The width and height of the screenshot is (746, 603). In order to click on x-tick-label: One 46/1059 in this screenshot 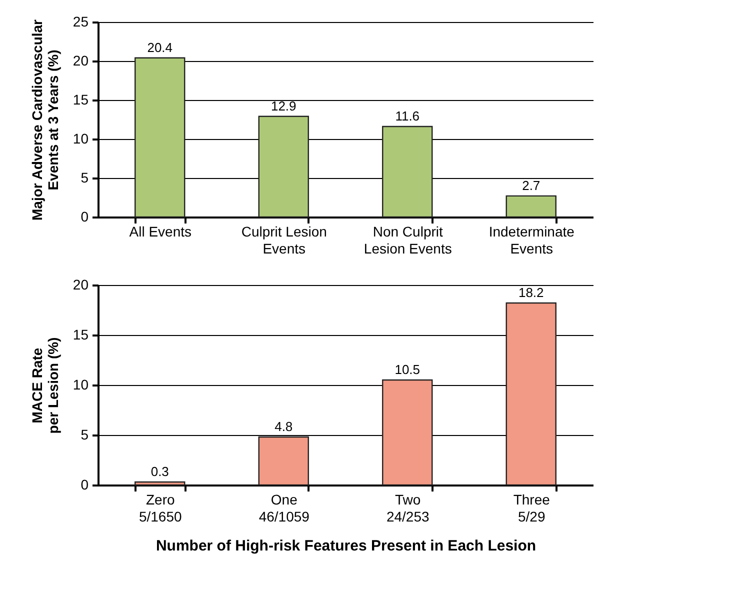, I will do `click(284, 508)`.